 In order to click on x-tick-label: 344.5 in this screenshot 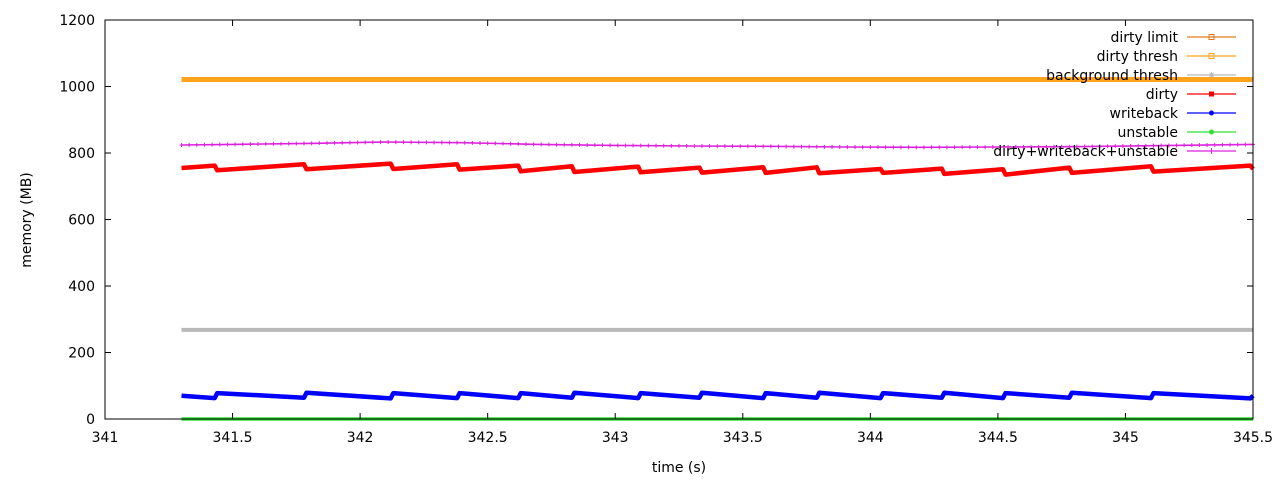, I will do `click(998, 438)`.